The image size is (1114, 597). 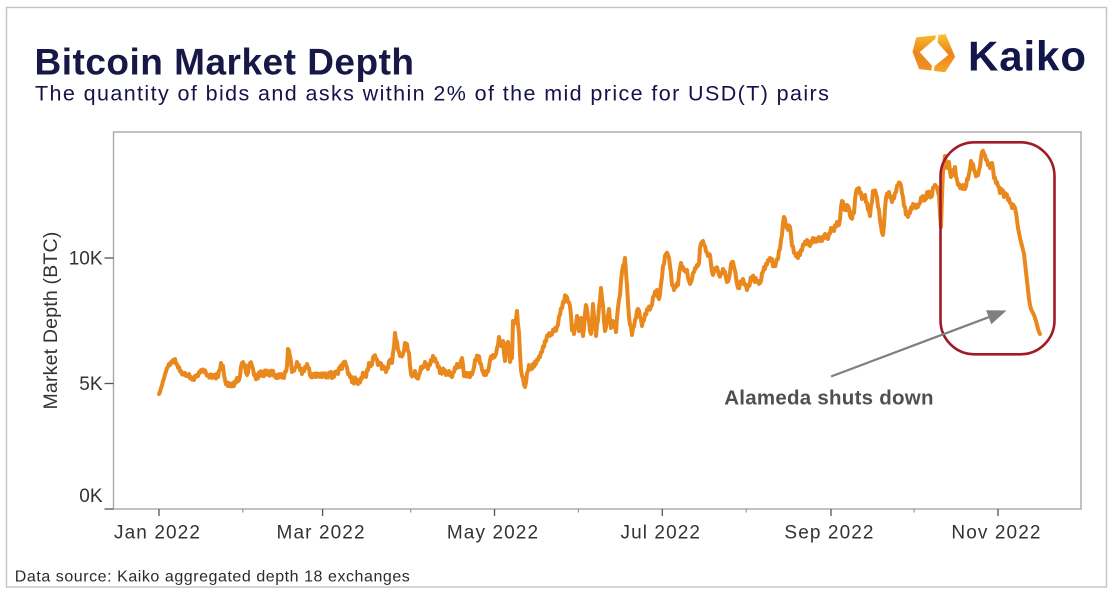 What do you see at coordinates (51, 320) in the screenshot?
I see `svg-text: Market Depth (BTC)` at bounding box center [51, 320].